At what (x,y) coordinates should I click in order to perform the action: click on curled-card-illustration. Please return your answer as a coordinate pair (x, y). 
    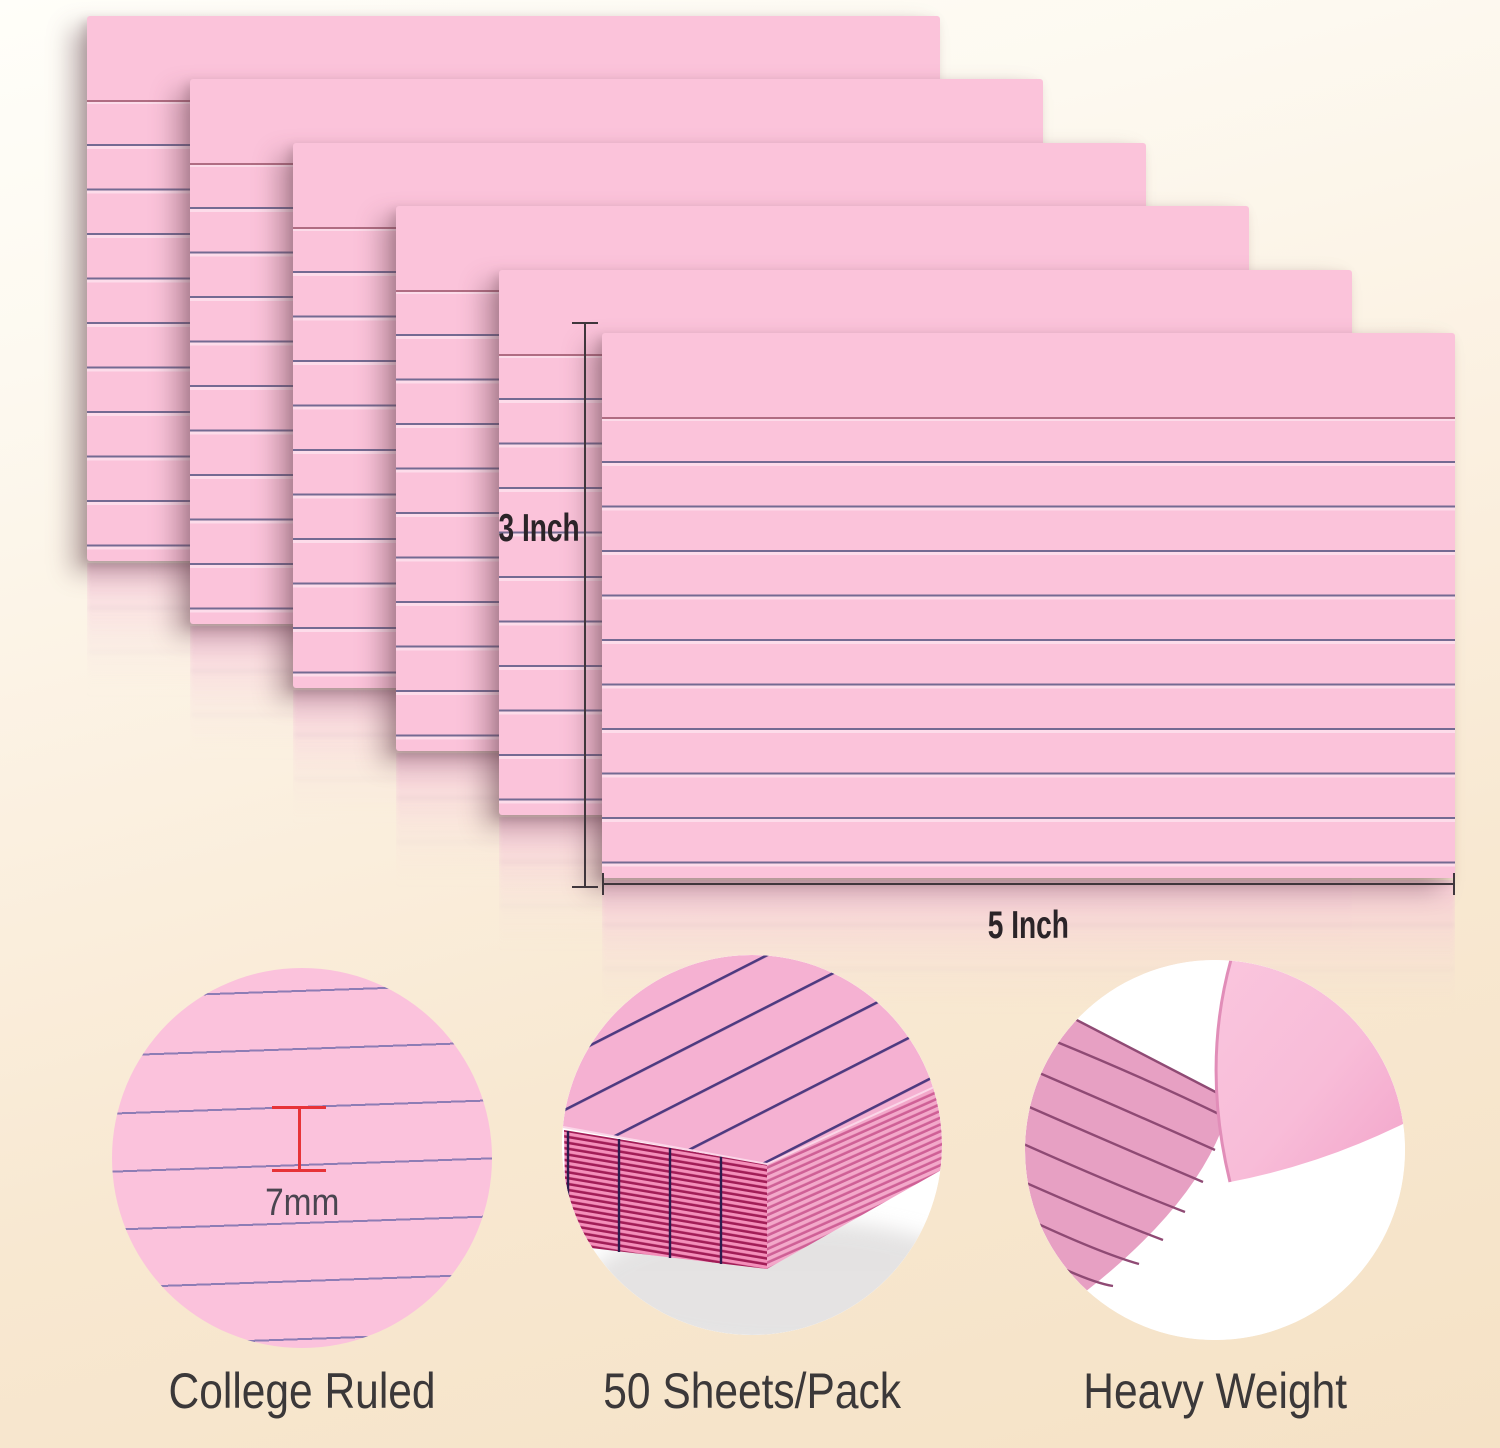
    Looking at the image, I should click on (1215, 1150).